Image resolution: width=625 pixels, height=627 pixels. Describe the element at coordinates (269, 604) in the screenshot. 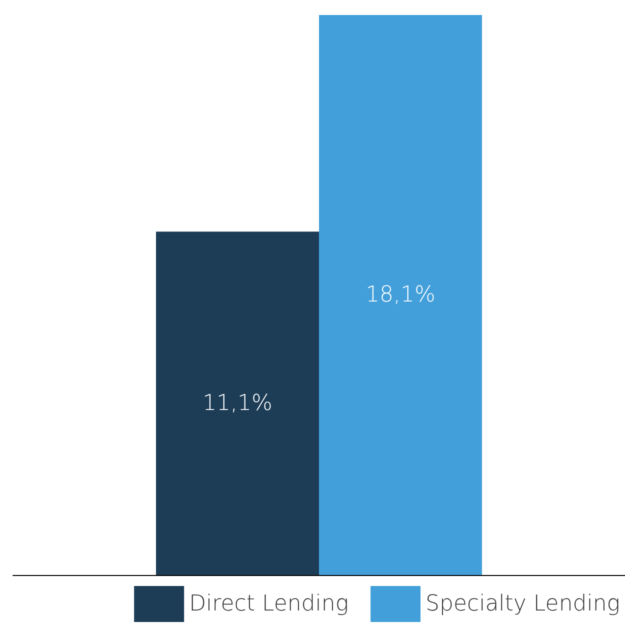

I see `legend-label: Direct Lending` at that location.